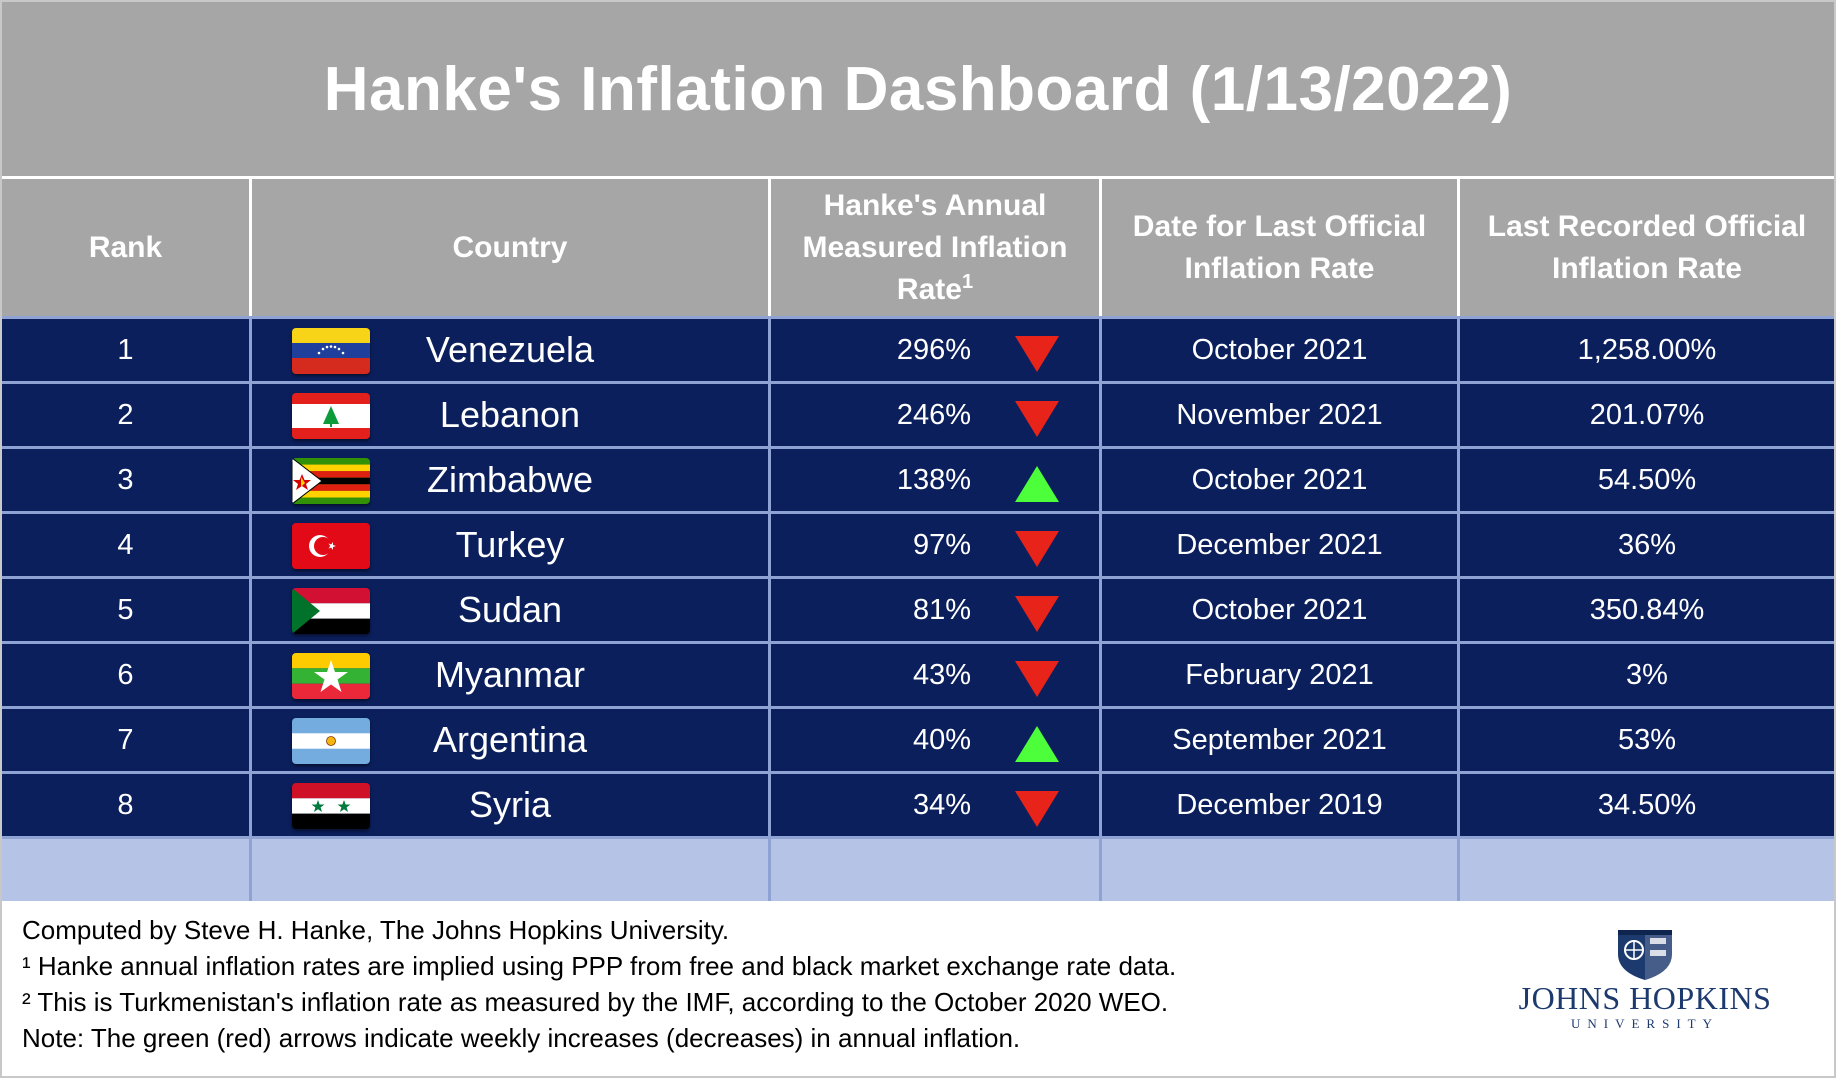 The height and width of the screenshot is (1078, 1836). Describe the element at coordinates (1645, 478) in the screenshot. I see `official-rate-cell: 54.50%` at that location.